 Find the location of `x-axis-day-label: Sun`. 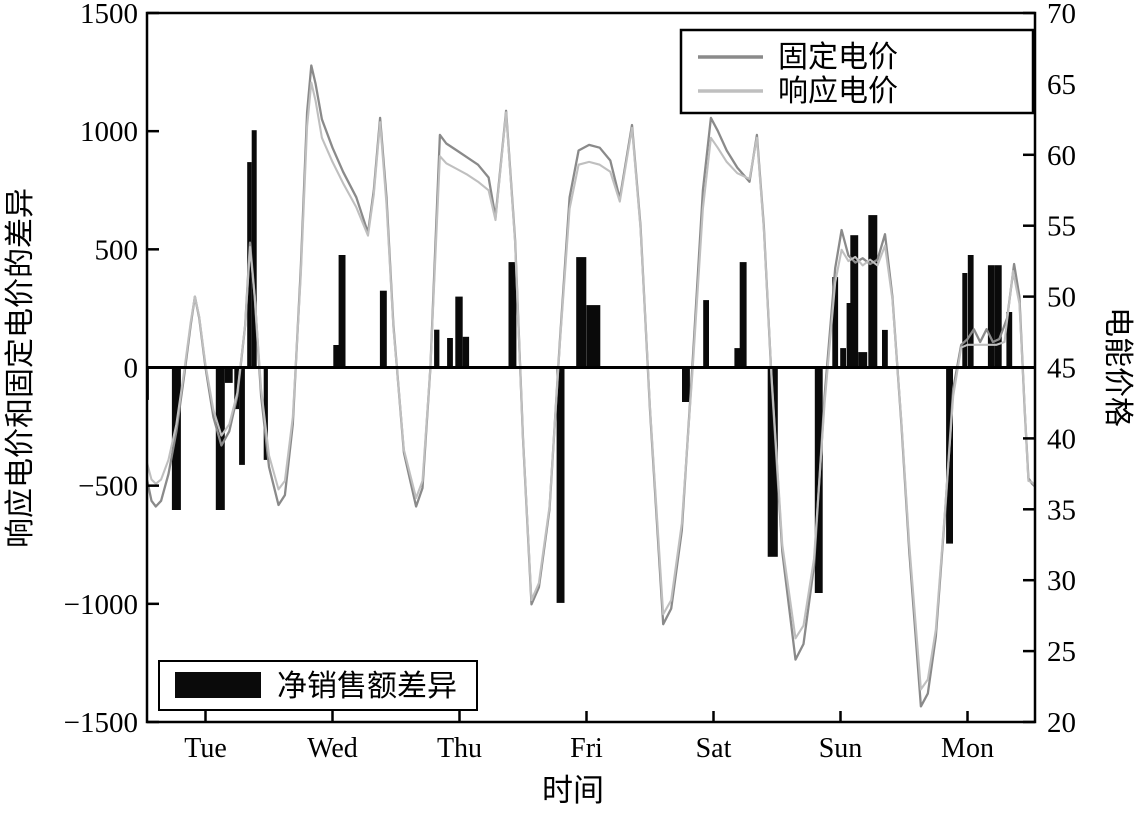

x-axis-day-label: Sun is located at coordinates (841, 748).